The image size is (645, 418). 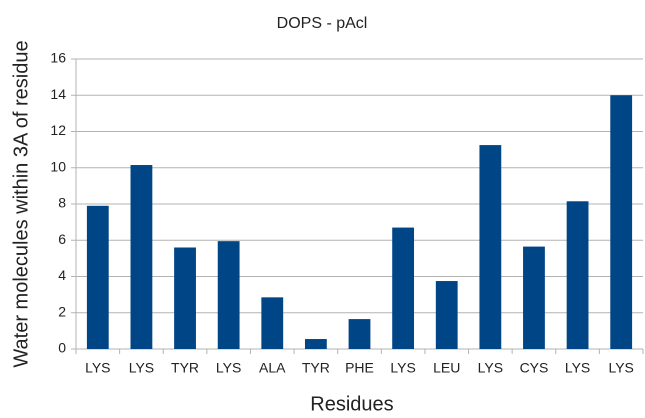 What do you see at coordinates (62, 348) in the screenshot?
I see `y-tick-label: 0` at bounding box center [62, 348].